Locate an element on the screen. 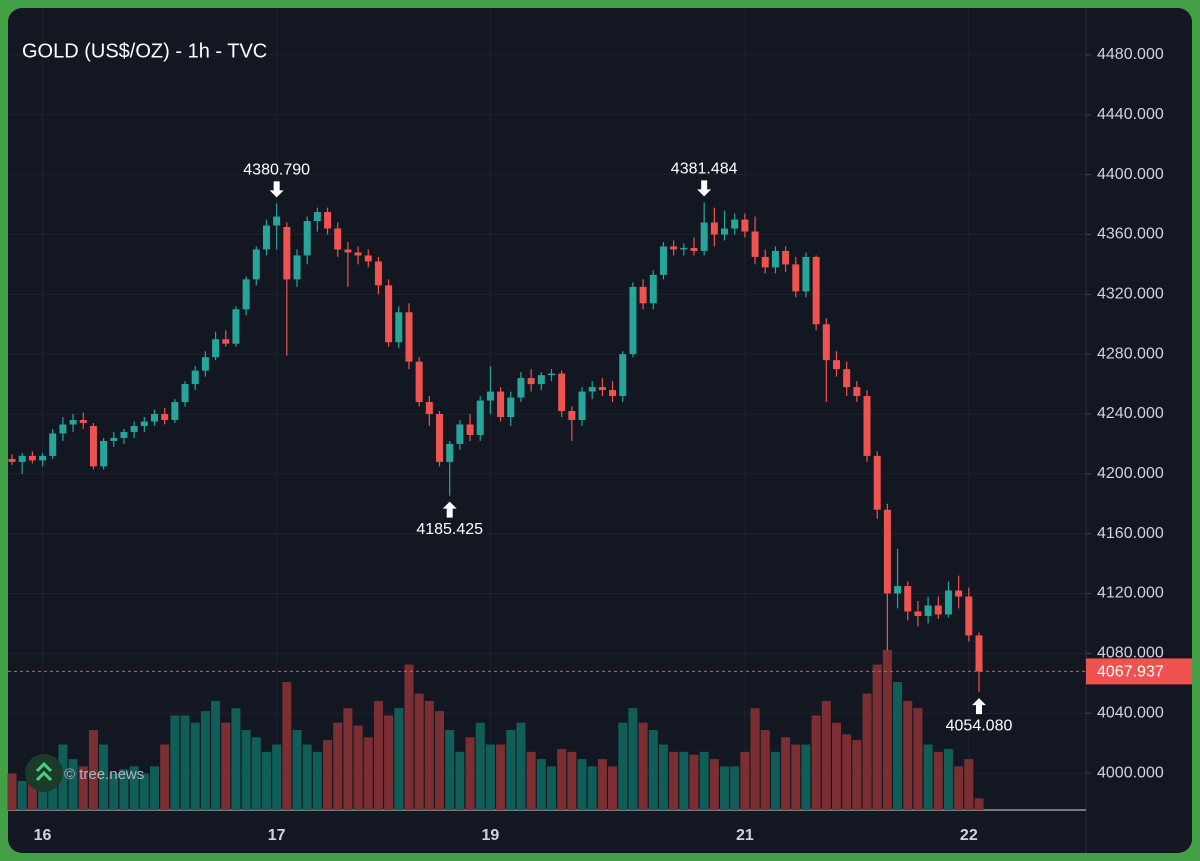 This screenshot has height=861, width=1200. y-tick-label: 4040.000 is located at coordinates (1130, 712).